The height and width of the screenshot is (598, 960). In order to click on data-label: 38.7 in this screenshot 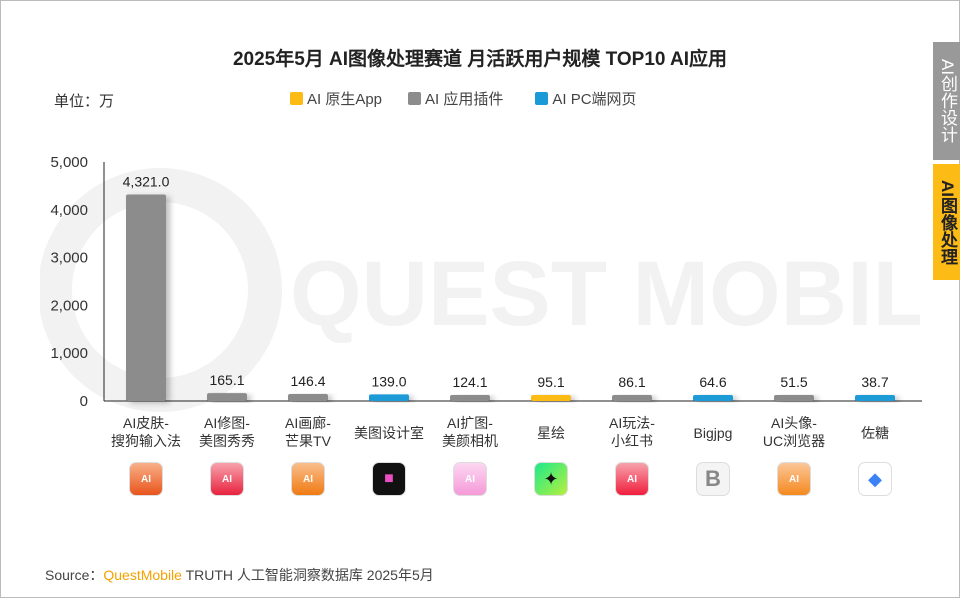, I will do `click(874, 382)`.